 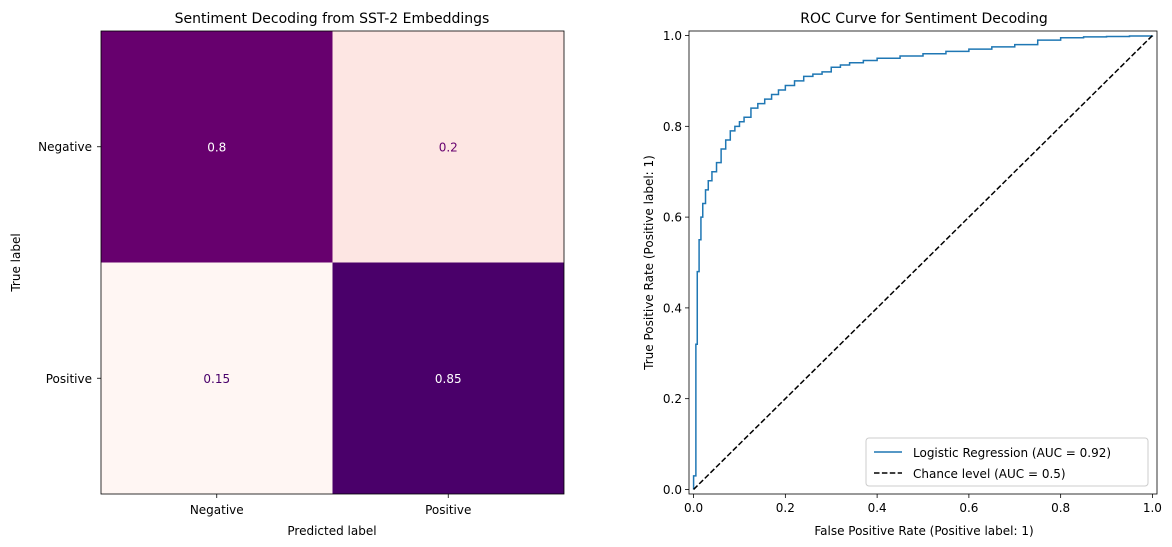 I want to click on legend-label-logistic: Logistic Regression (AUC = 0.92), so click(x=1012, y=453).